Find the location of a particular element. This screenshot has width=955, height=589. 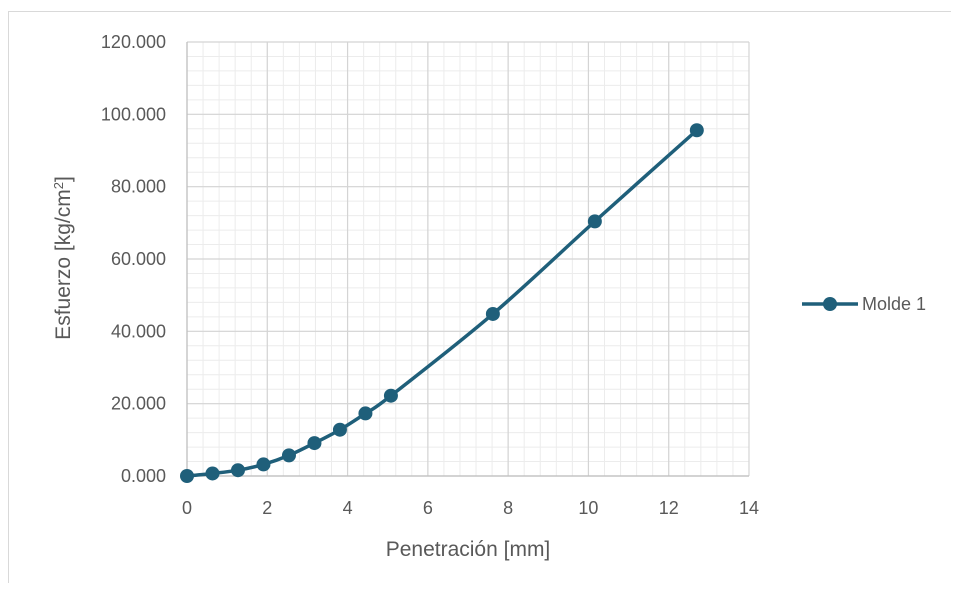

x-tick-label: 12 is located at coordinates (669, 508).